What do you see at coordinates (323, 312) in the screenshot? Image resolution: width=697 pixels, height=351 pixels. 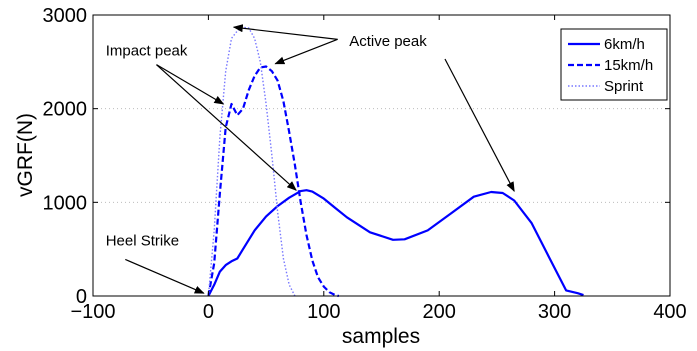 I see `x-tick-label: 100` at bounding box center [323, 312].